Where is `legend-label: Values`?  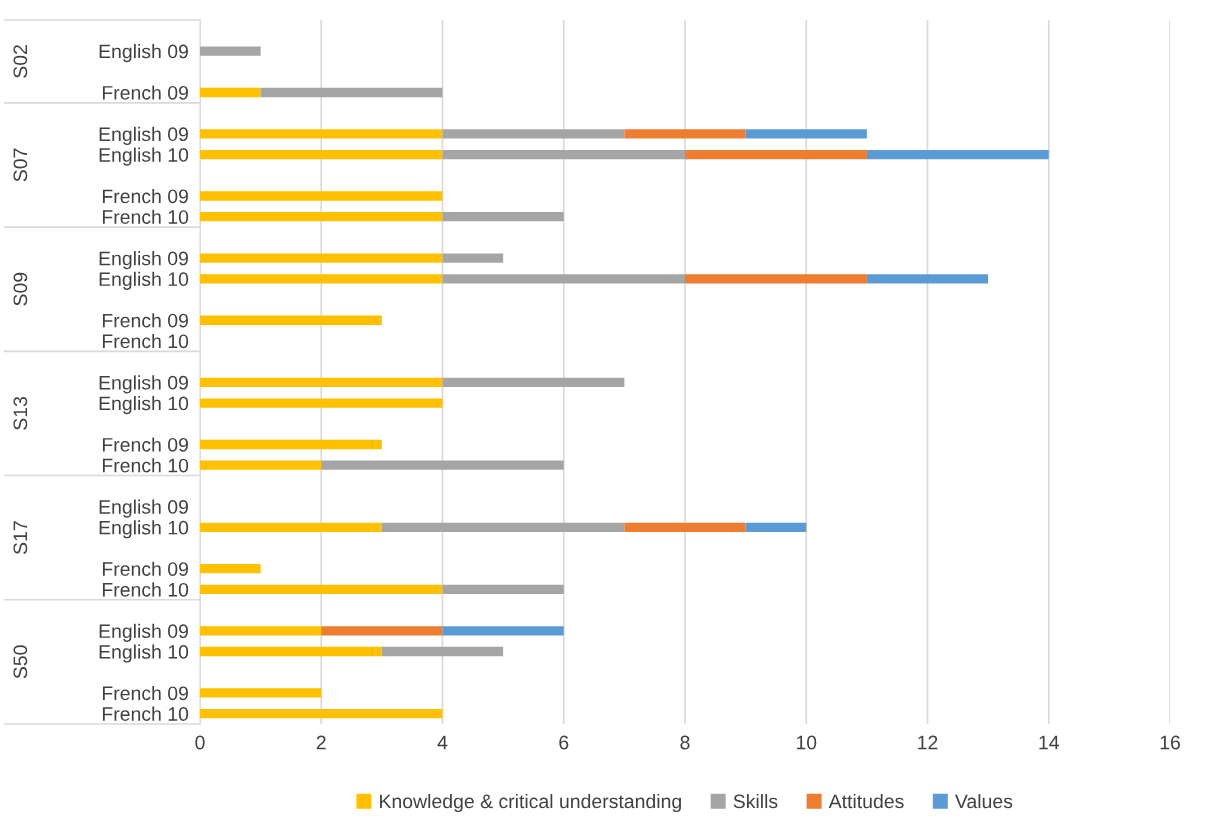
legend-label: Values is located at coordinates (983, 801).